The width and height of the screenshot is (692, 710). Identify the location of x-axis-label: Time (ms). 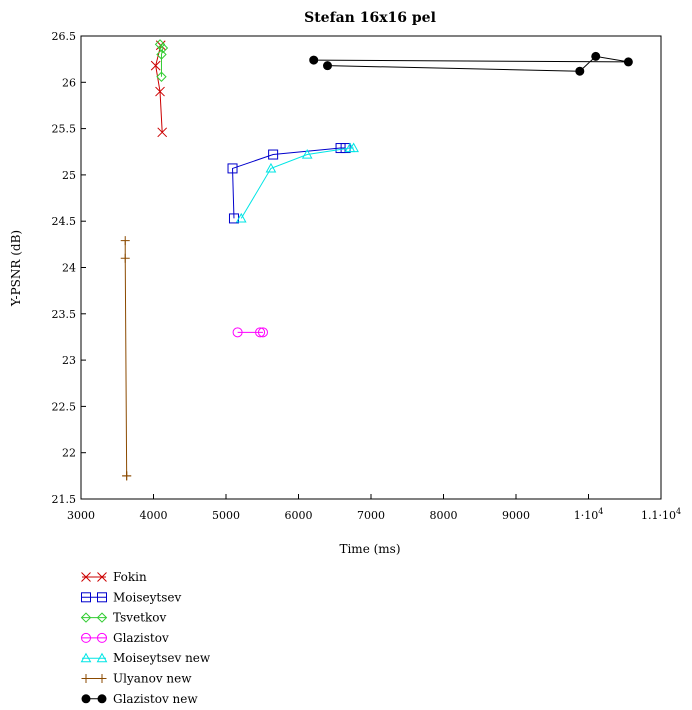
(369, 549).